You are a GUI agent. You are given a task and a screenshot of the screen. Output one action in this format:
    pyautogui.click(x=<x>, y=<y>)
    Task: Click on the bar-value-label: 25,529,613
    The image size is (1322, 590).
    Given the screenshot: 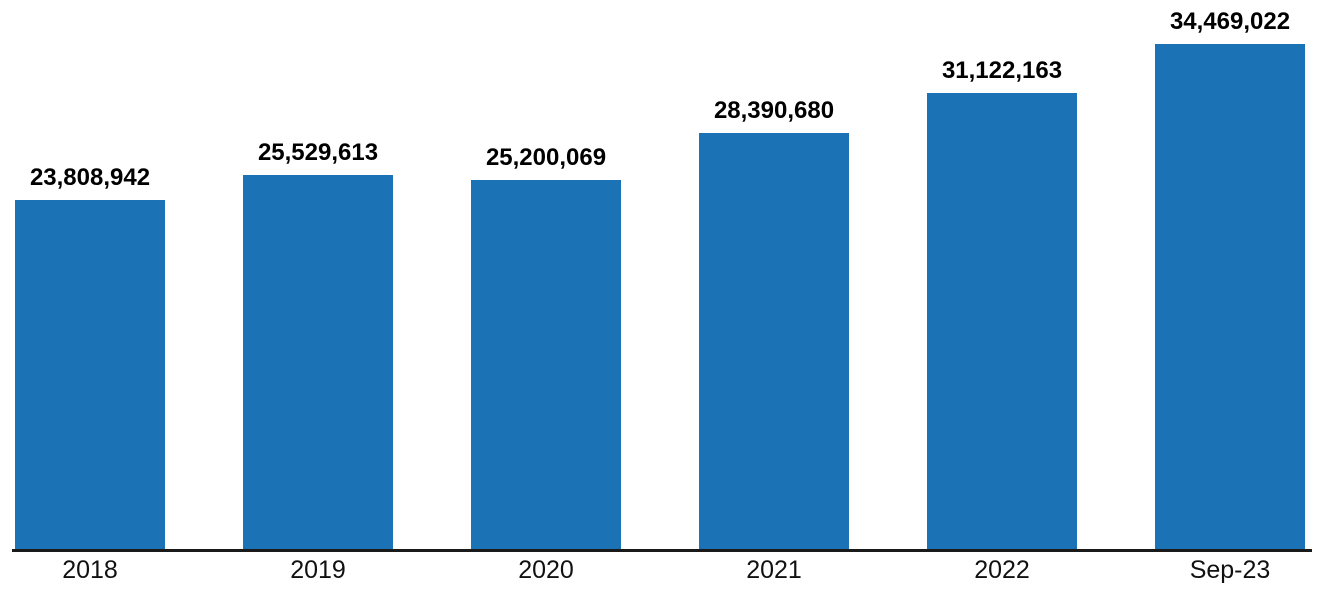 What is the action you would take?
    pyautogui.click(x=318, y=152)
    